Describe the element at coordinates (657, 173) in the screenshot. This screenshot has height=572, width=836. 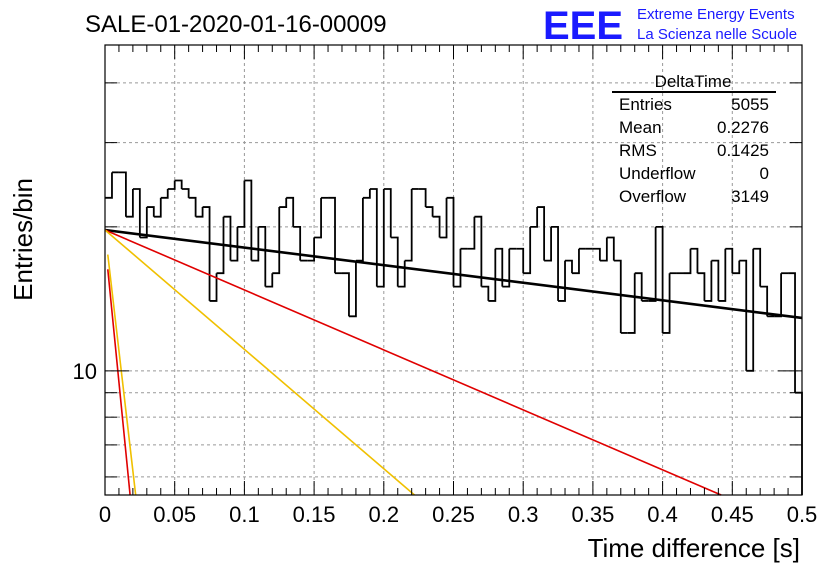
I see `stats-label: Underflow` at that location.